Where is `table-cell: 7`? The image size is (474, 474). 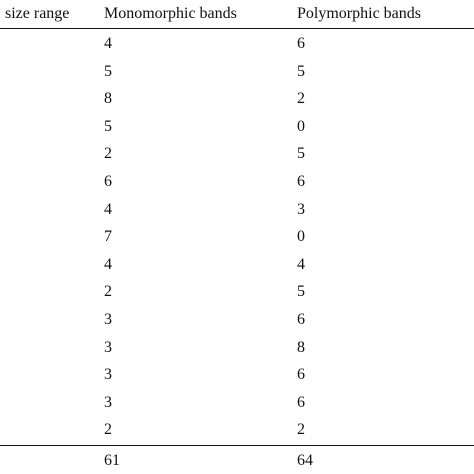
table-cell: 7 is located at coordinates (108, 237).